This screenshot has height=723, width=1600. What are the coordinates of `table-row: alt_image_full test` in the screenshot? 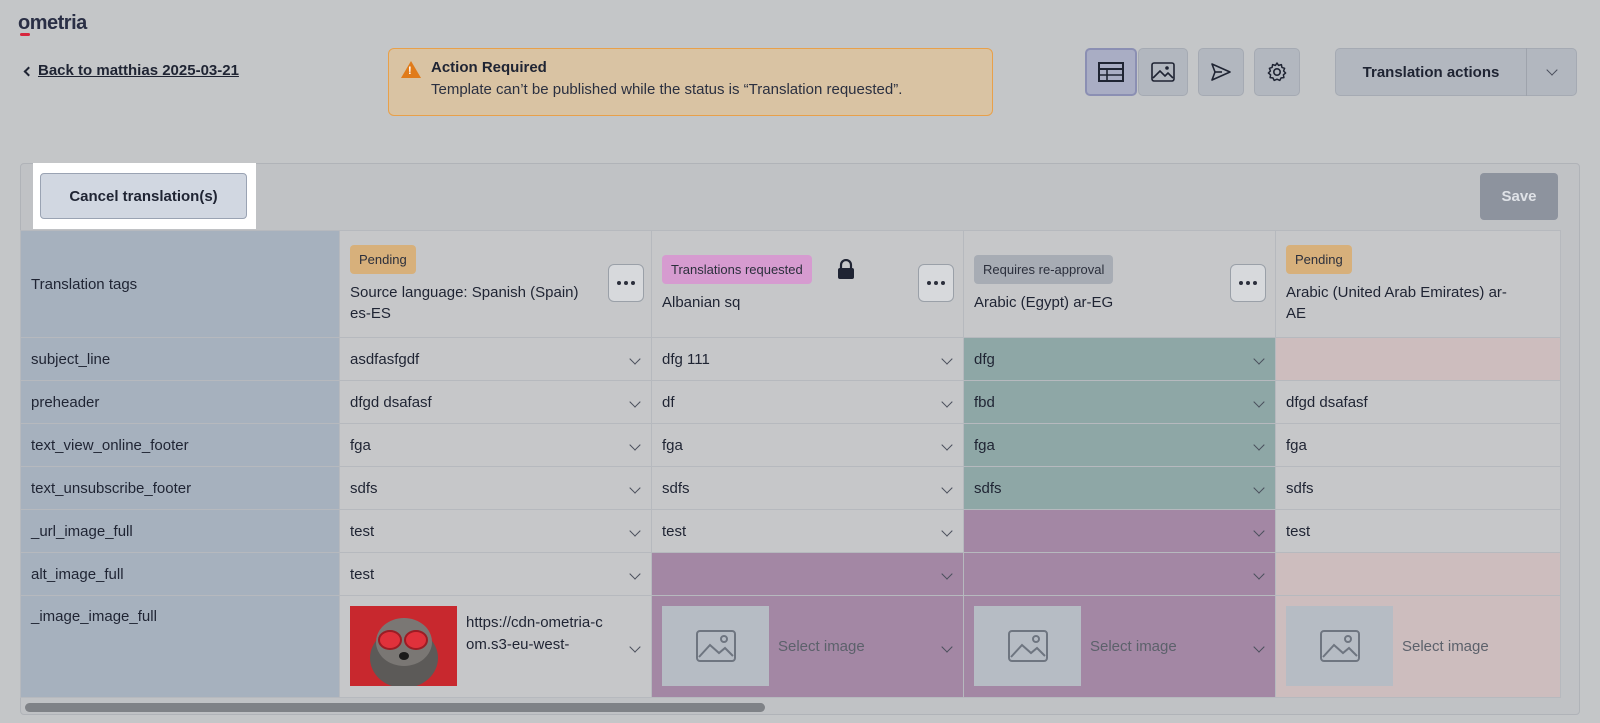 It's located at (790, 574).